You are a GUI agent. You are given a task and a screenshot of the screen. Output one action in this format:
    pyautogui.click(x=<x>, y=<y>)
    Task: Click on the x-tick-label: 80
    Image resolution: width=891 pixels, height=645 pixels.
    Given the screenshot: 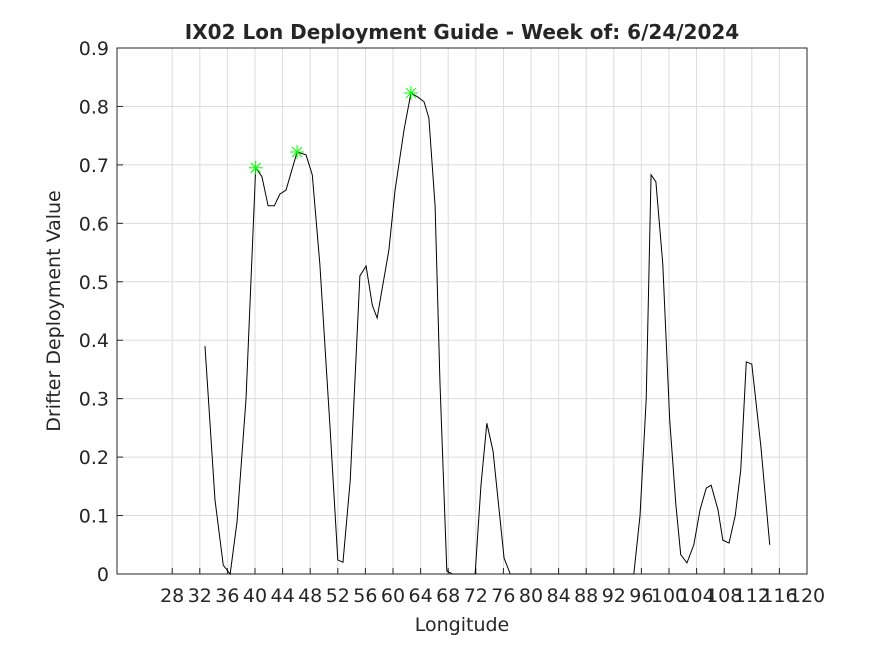 What is the action you would take?
    pyautogui.click(x=531, y=596)
    